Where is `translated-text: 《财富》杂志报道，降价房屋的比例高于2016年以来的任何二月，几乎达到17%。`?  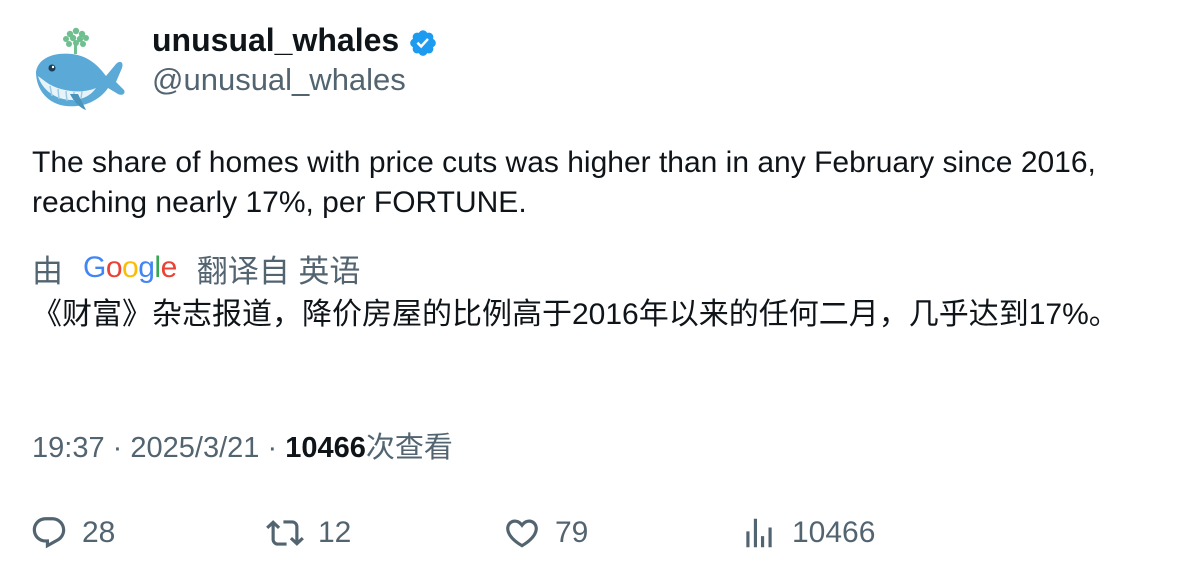 translated-text: 《财富》杂志报道，降价房屋的比例高于2016年以来的任何二月，几乎达到17%。 is located at coordinates (575, 314).